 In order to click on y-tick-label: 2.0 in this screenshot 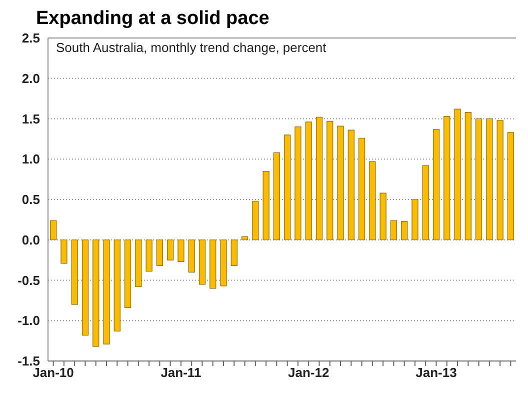, I will do `click(31, 78)`.